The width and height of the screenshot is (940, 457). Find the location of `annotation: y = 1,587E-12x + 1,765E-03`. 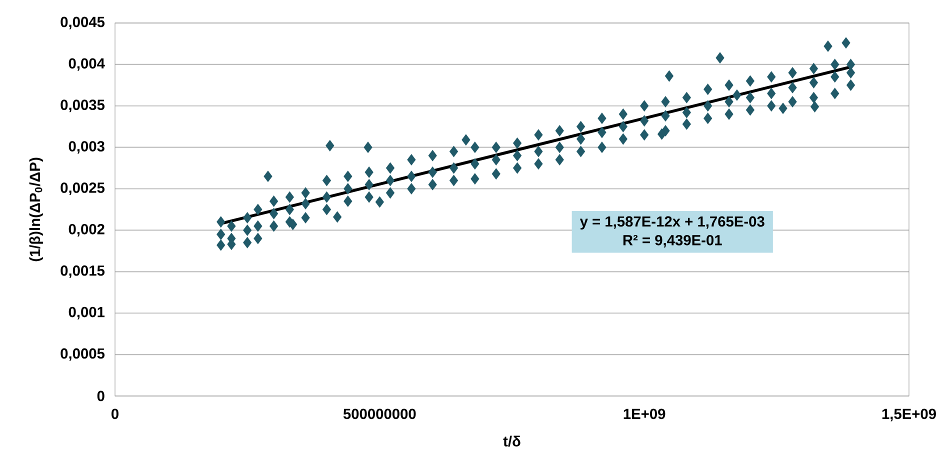

annotation: y = 1,587E-12x + 1,765E-03 is located at coordinates (672, 223).